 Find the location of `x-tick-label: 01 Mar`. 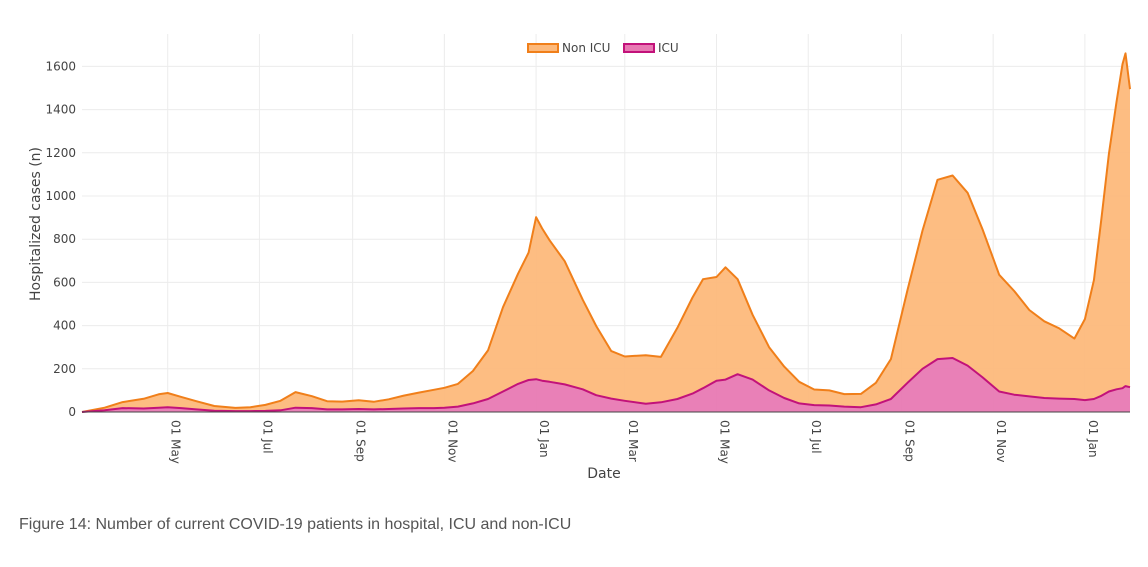

x-tick-label: 01 Mar is located at coordinates (633, 441).